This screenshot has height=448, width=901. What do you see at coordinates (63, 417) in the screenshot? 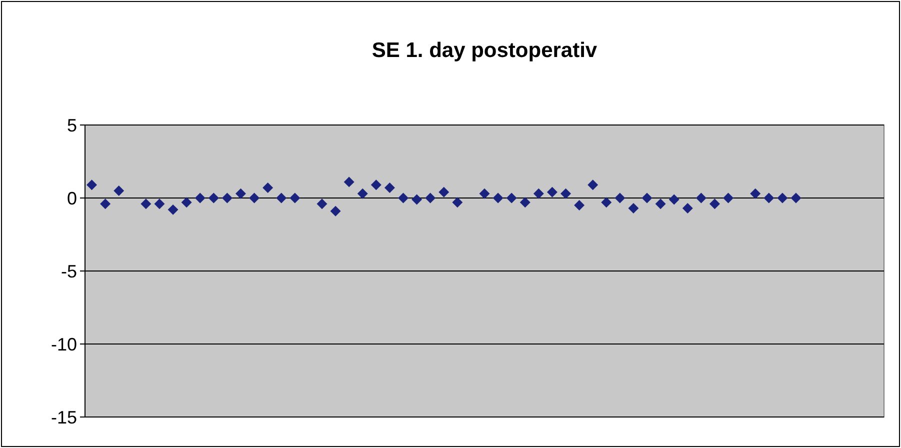
I see `y-tick-label: -15` at bounding box center [63, 417].